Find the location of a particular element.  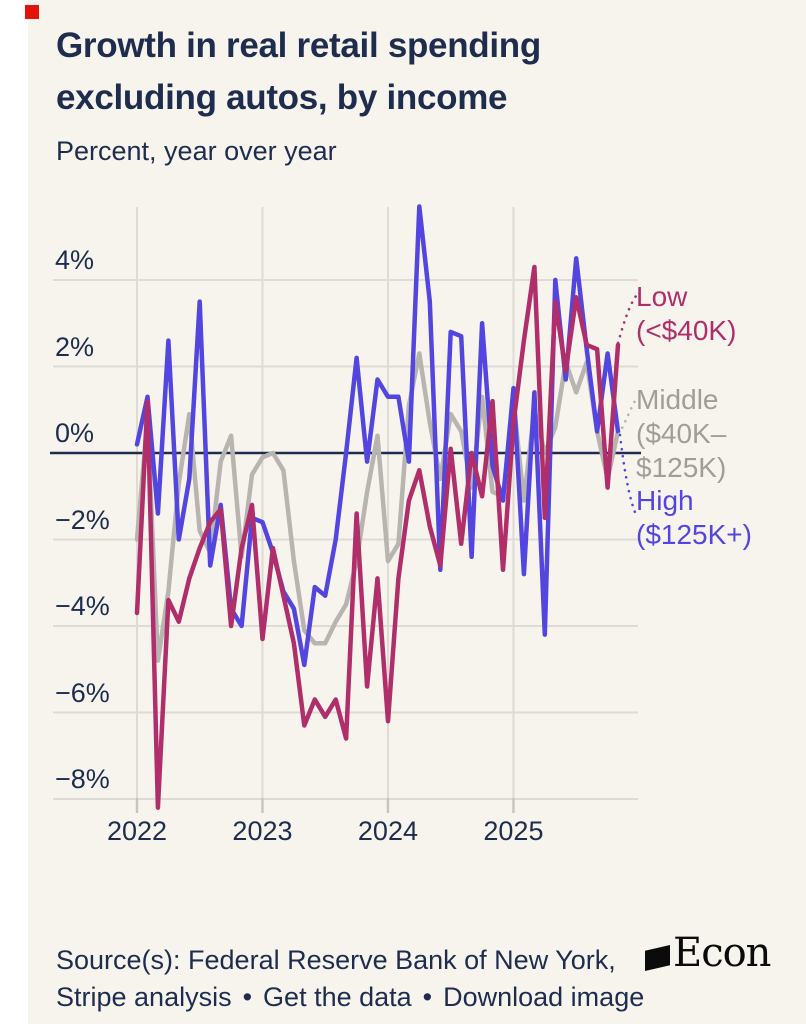

x-tick-label: 2025 is located at coordinates (513, 831).